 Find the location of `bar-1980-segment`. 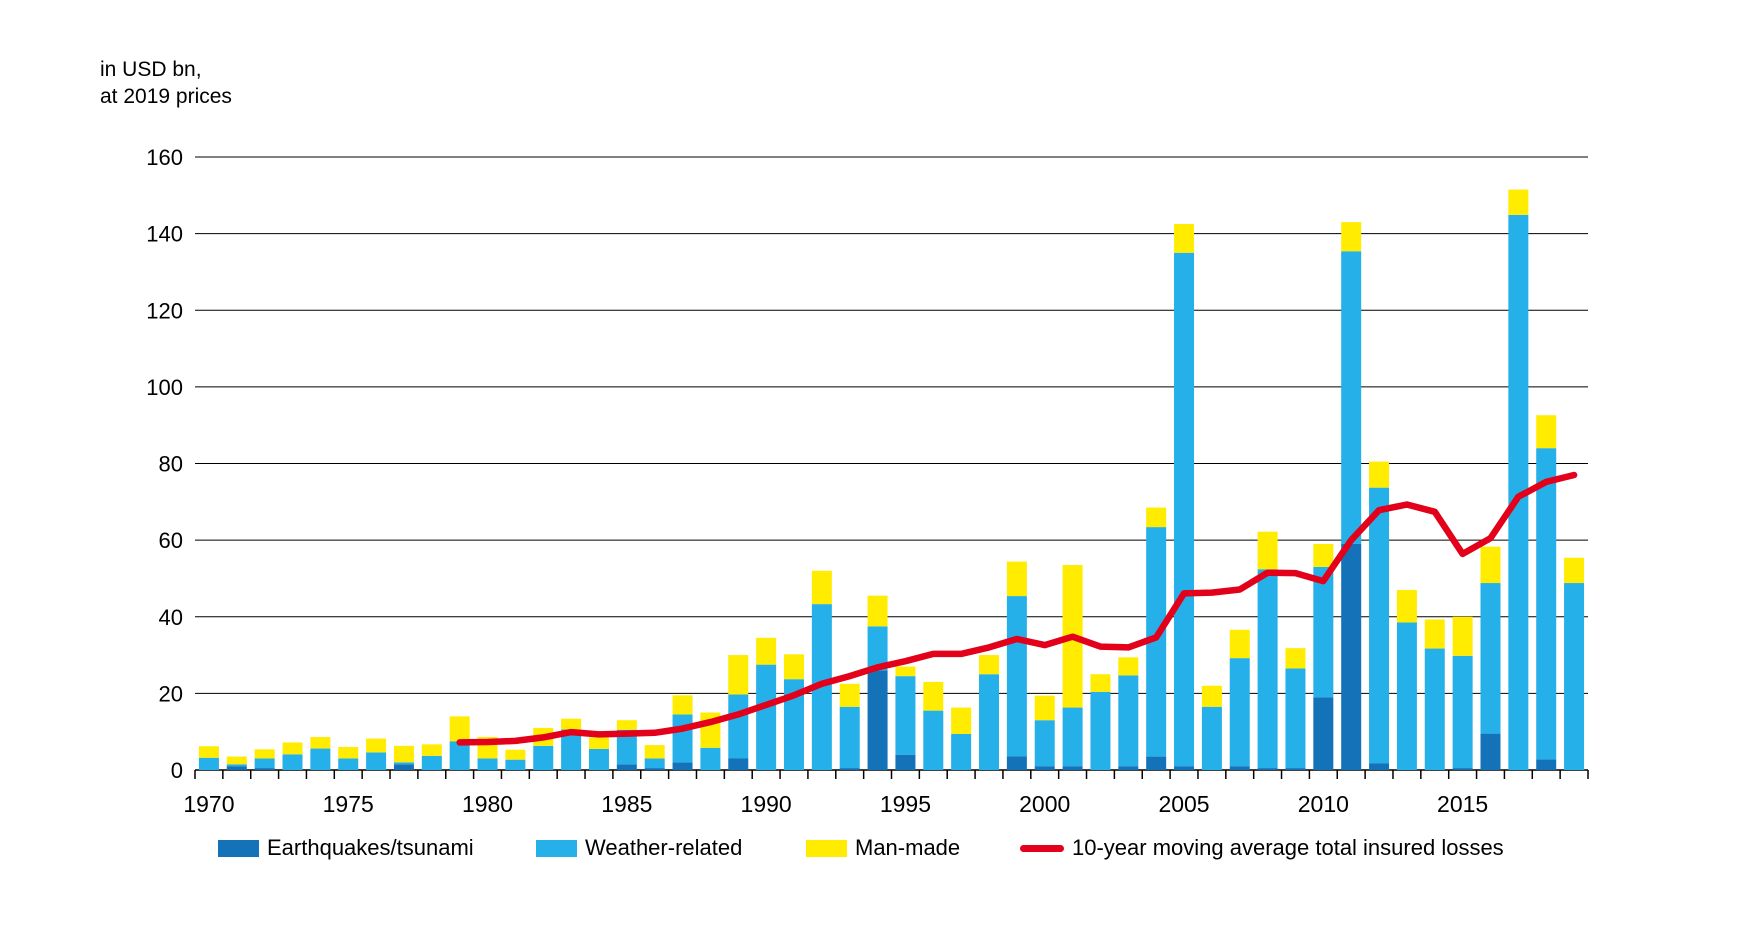

bar-1980-segment is located at coordinates (487, 764).